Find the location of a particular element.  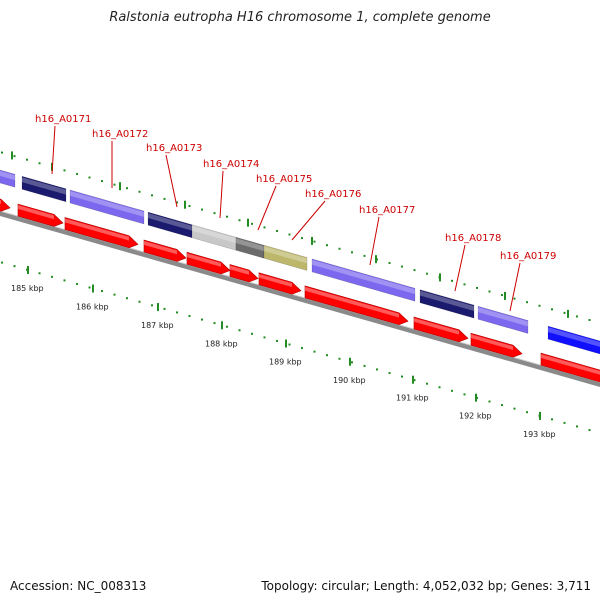

gene-label-h16-a0173: h16_A0173 is located at coordinates (174, 148).